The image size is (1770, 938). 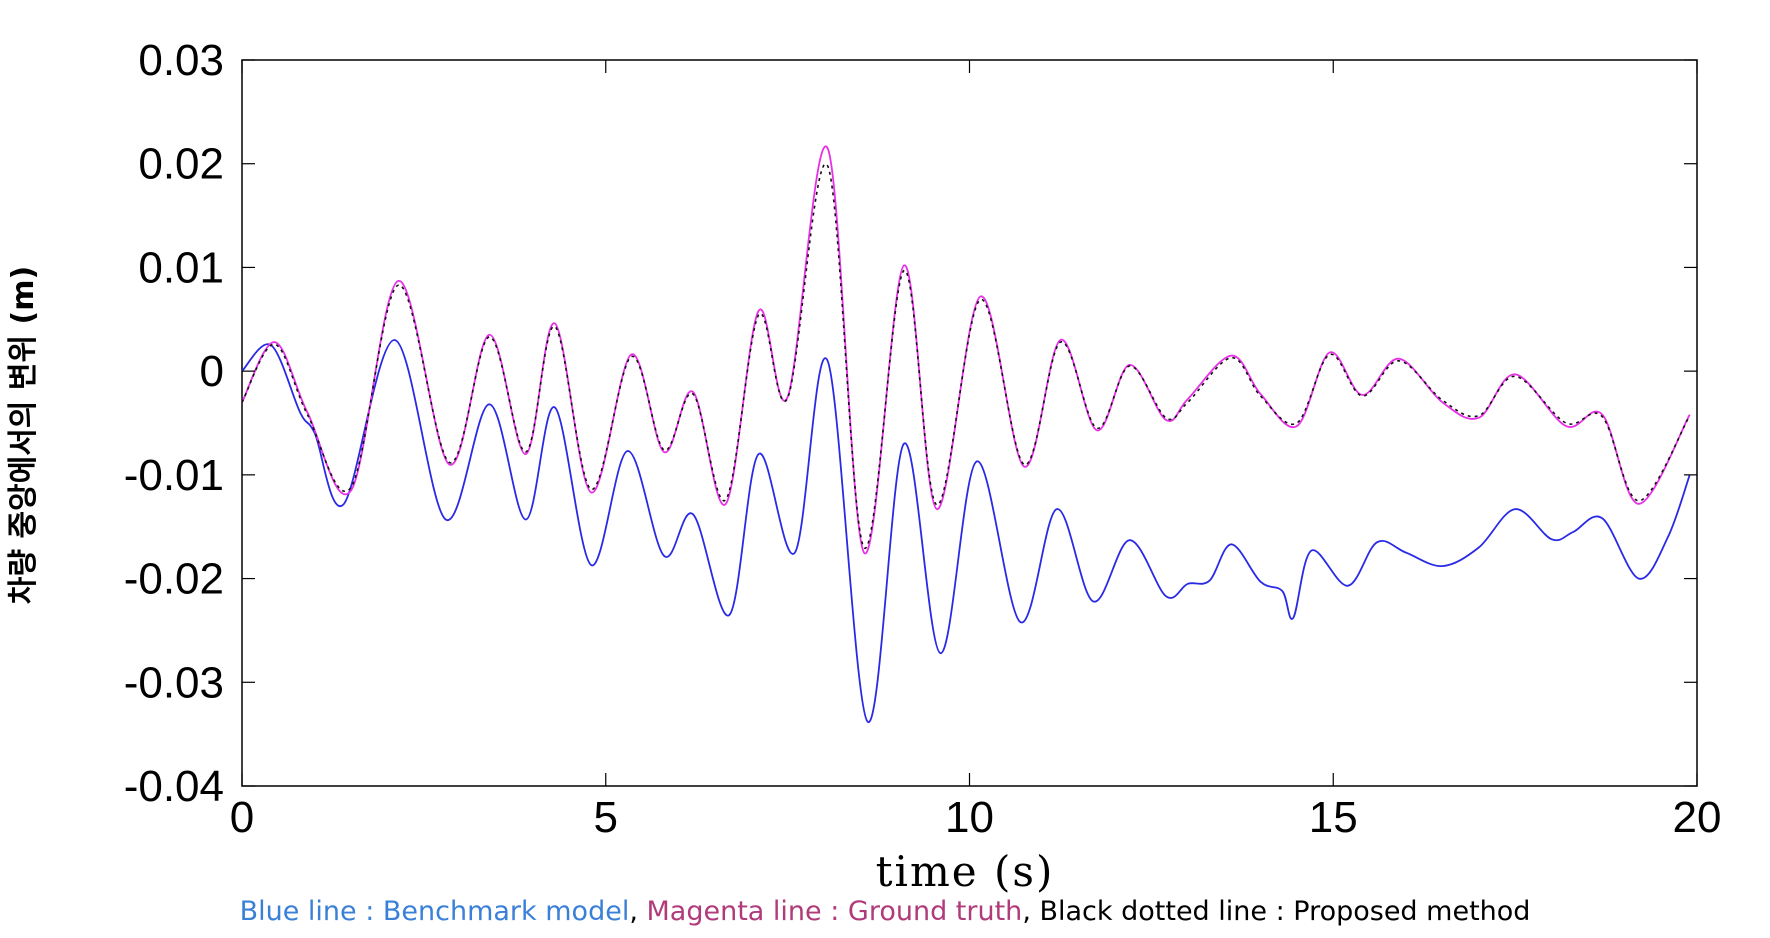 What do you see at coordinates (181, 164) in the screenshot?
I see `y-tick-label: 0.02` at bounding box center [181, 164].